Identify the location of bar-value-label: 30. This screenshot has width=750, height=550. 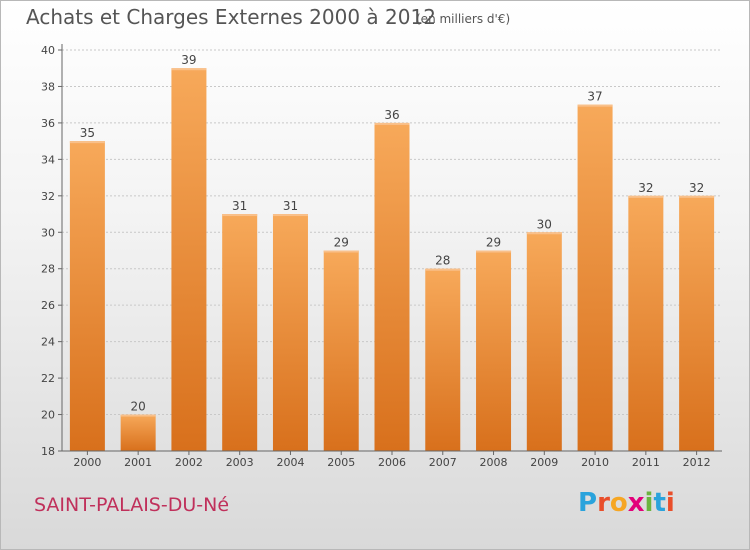
(544, 224).